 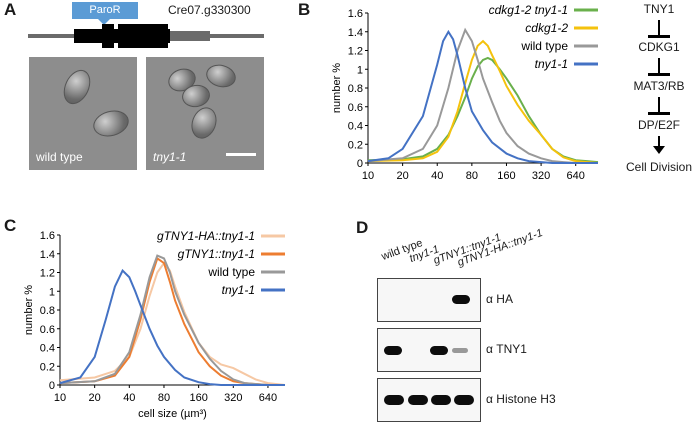 What do you see at coordinates (362, 227) in the screenshot?
I see `panel-letter-d: D` at bounding box center [362, 227].